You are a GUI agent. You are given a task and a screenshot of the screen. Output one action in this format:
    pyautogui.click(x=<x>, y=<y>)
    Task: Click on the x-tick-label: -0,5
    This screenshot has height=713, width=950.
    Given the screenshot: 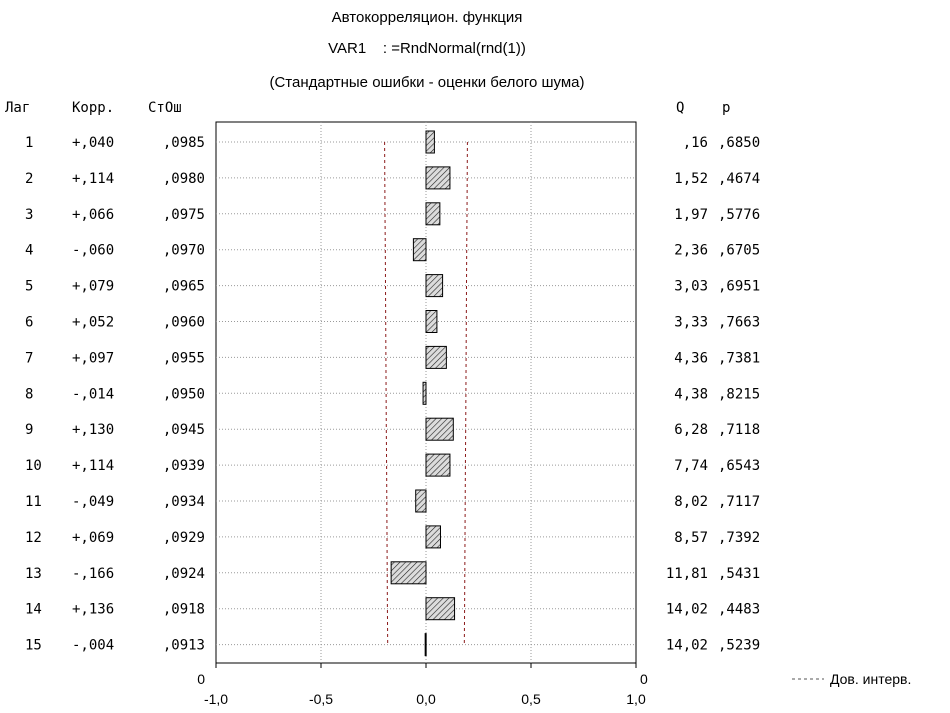 What is the action you would take?
    pyautogui.click(x=321, y=699)
    